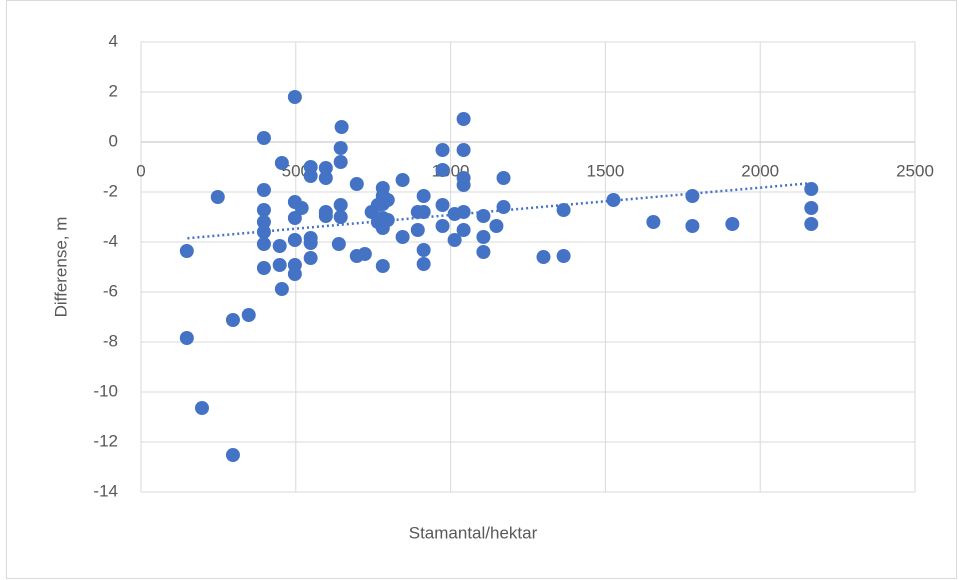 The image size is (959, 580). What do you see at coordinates (113, 90) in the screenshot?
I see `y-tick-label: 2` at bounding box center [113, 90].